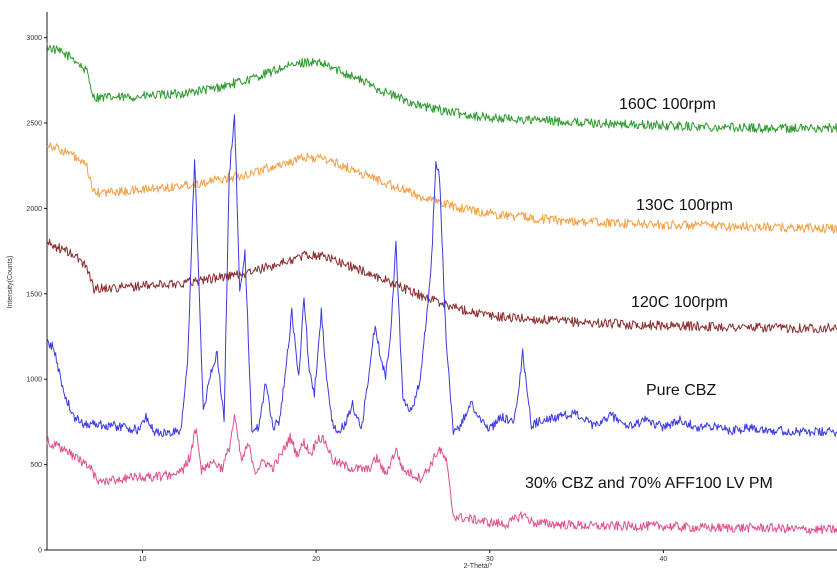 The image size is (837, 571). I want to click on label-30cbz-70aff100-pm: 30% CBZ and 70% AFF100 LV PM, so click(649, 483).